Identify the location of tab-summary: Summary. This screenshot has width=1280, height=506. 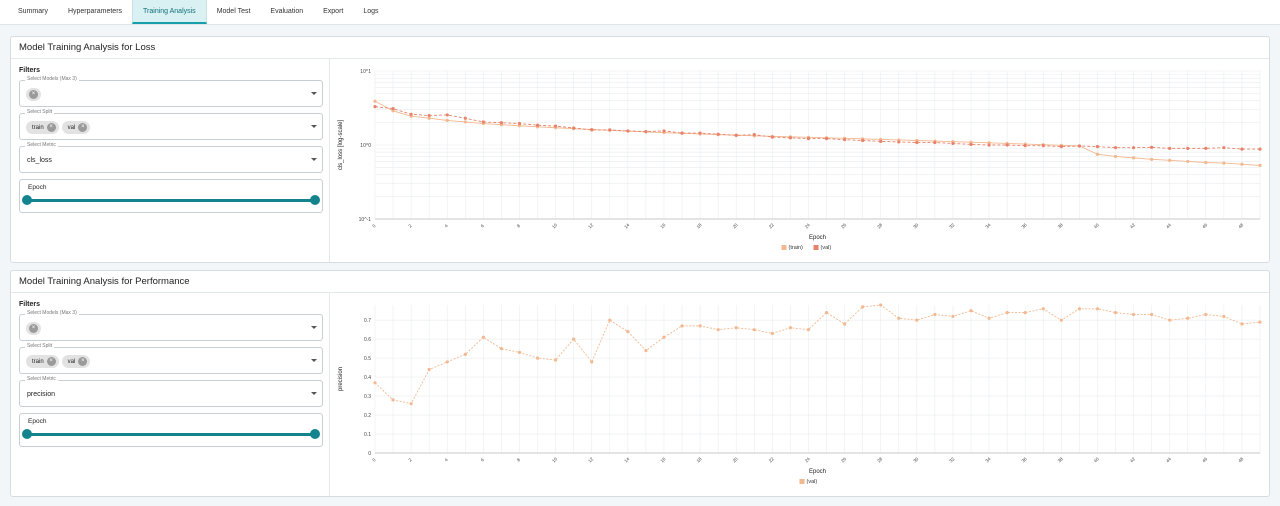
(33, 11).